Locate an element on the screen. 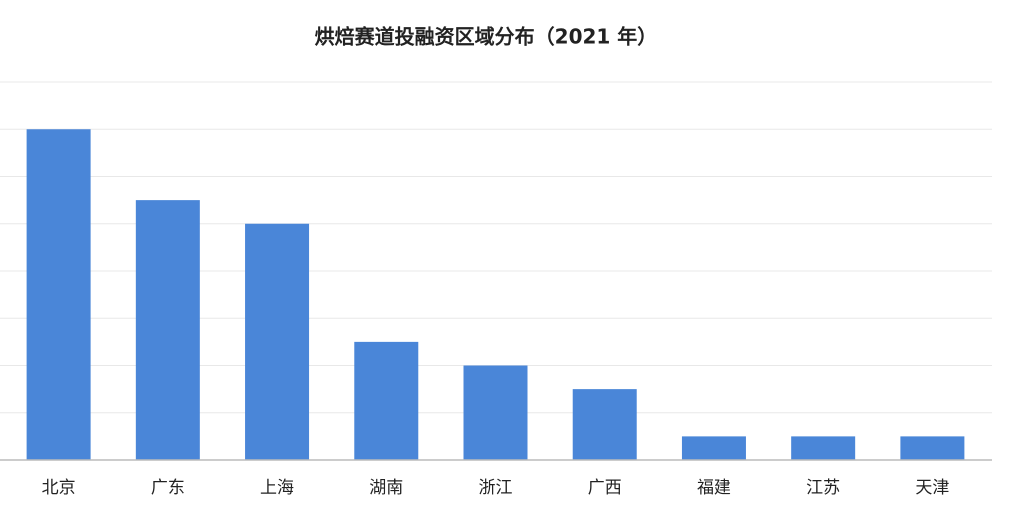 The width and height of the screenshot is (1011, 517). chart-title: 烘焙赛道投融资区域分布（2021 年） is located at coordinates (486, 37).